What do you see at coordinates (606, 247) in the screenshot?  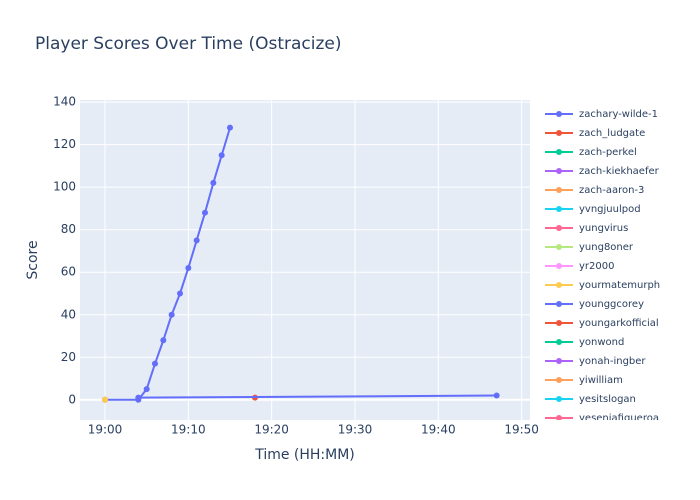 I see `legend-label: yung8oner` at bounding box center [606, 247].